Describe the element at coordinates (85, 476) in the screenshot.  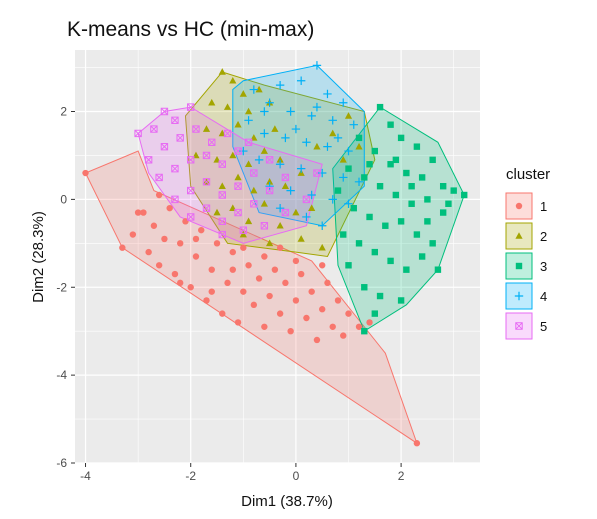
I see `x-tick-label: -4` at that location.